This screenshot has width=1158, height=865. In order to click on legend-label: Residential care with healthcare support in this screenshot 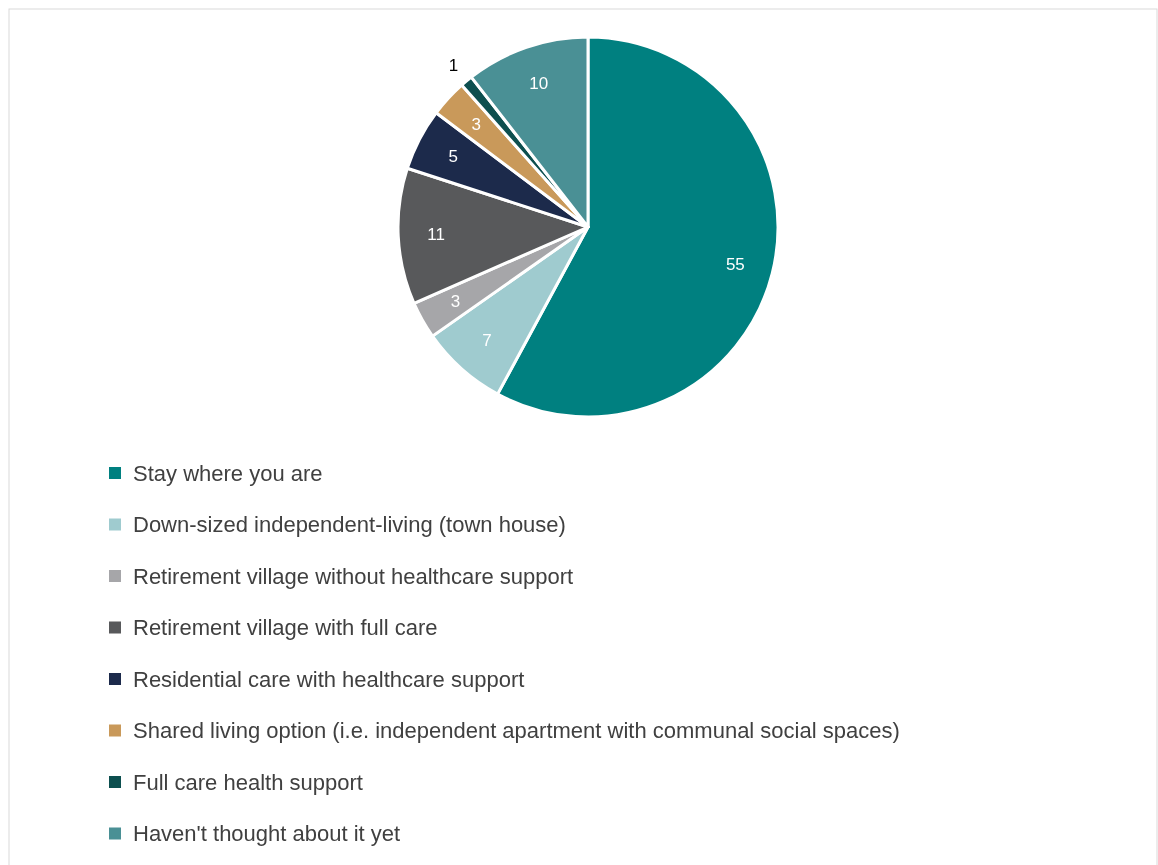, I will do `click(329, 679)`.